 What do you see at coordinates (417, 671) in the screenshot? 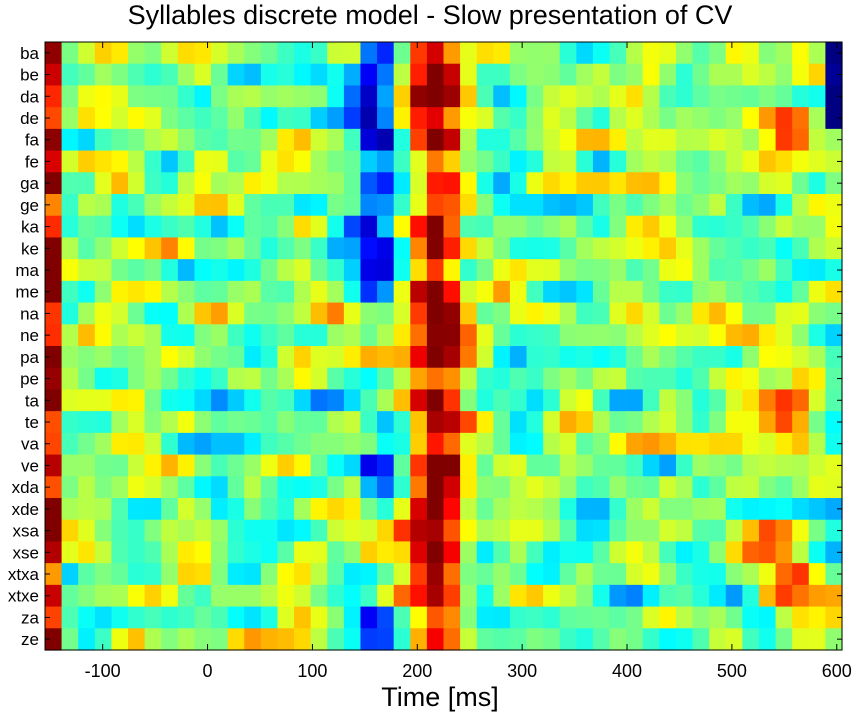
I see `x-tick-label: 200` at bounding box center [417, 671].